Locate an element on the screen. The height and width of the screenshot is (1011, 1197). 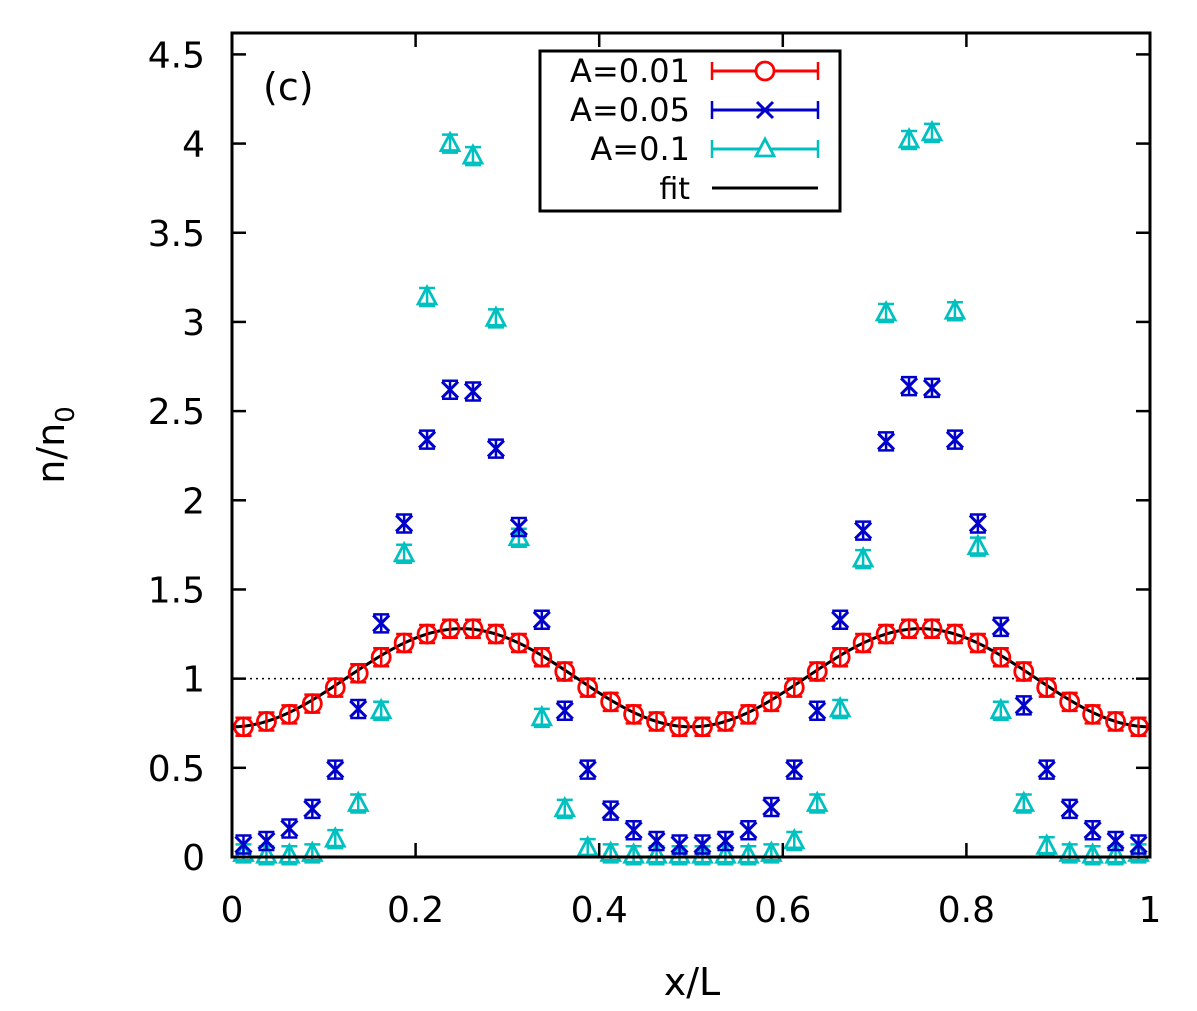
legend-entry: A=0.1 is located at coordinates (705, 149).